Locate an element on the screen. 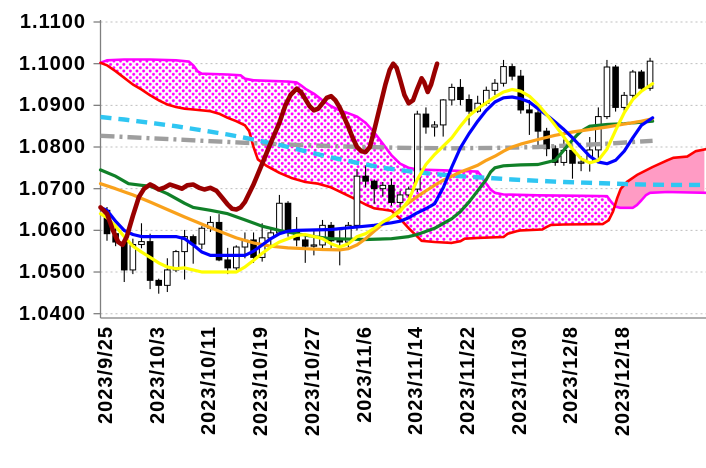 This screenshot has height=468, width=706. x-axis-label: 2023/10/3 is located at coordinates (157, 375).